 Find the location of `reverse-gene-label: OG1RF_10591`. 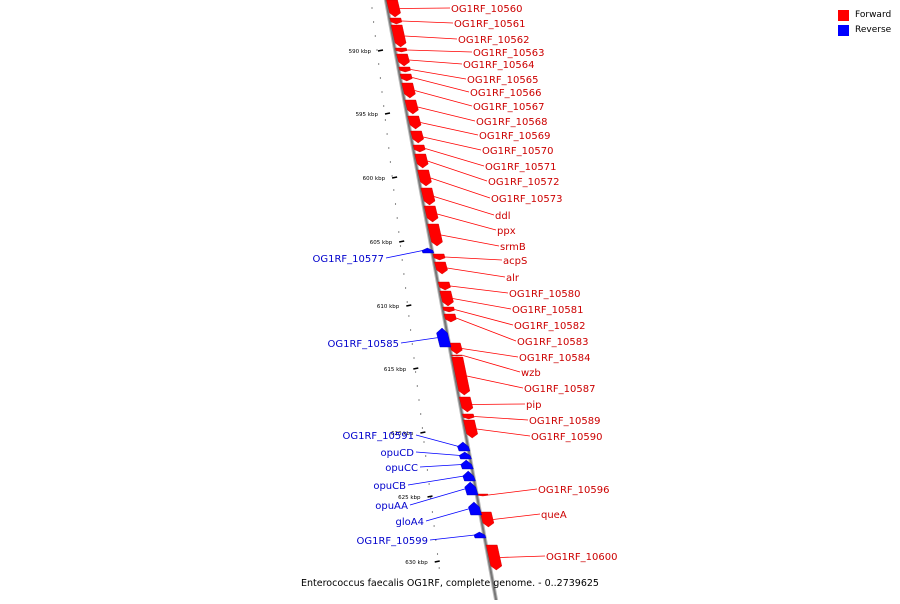

reverse-gene-label: OG1RF_10591 is located at coordinates (379, 436).